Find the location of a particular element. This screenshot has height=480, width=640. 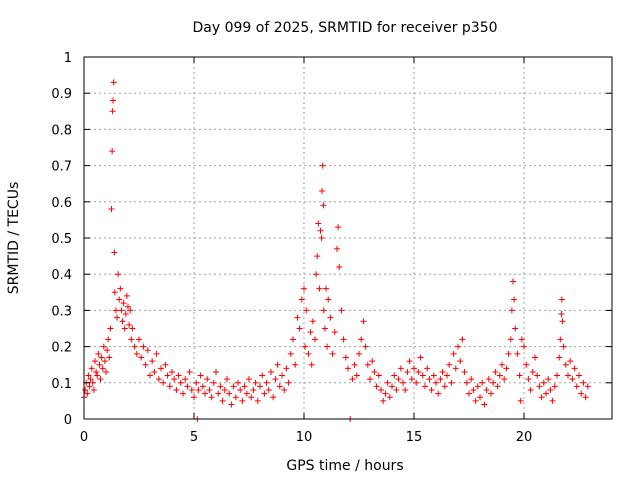

x-tick-label: 20 is located at coordinates (524, 437).